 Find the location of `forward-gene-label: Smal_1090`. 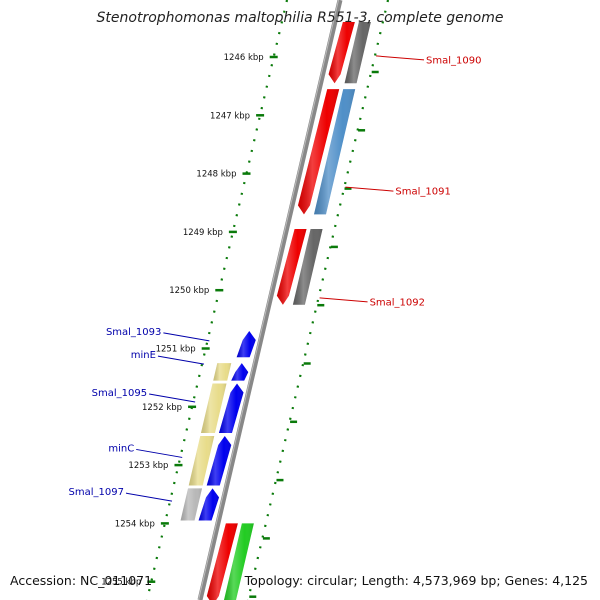

forward-gene-label: Smal_1090 is located at coordinates (453, 60).